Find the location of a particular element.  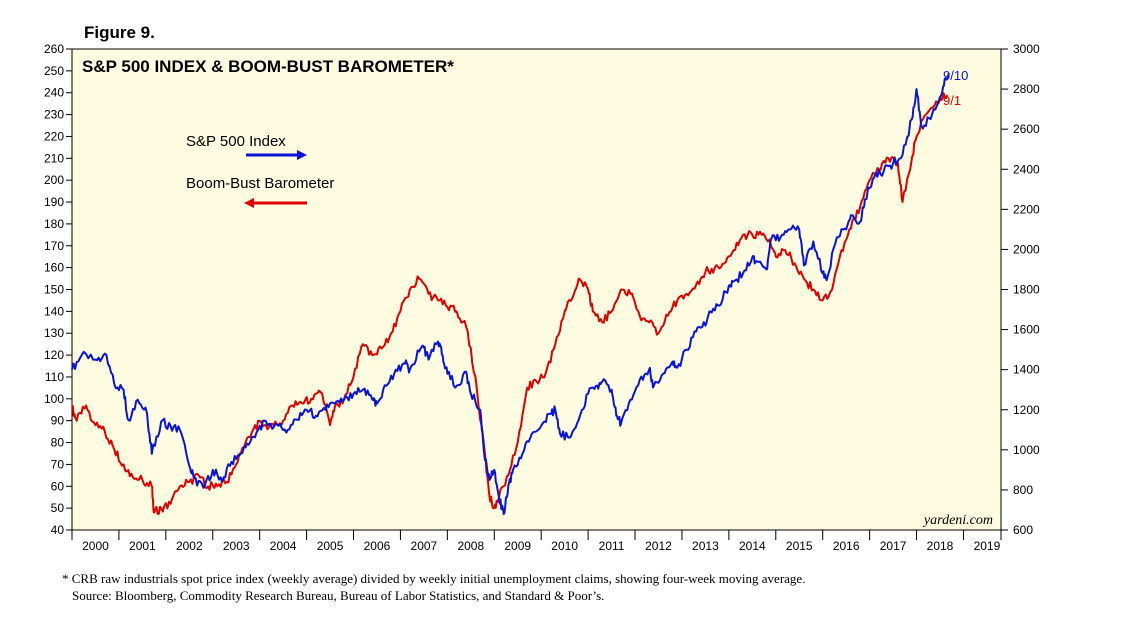

legend-arrowhead-sp500 is located at coordinates (302, 155).